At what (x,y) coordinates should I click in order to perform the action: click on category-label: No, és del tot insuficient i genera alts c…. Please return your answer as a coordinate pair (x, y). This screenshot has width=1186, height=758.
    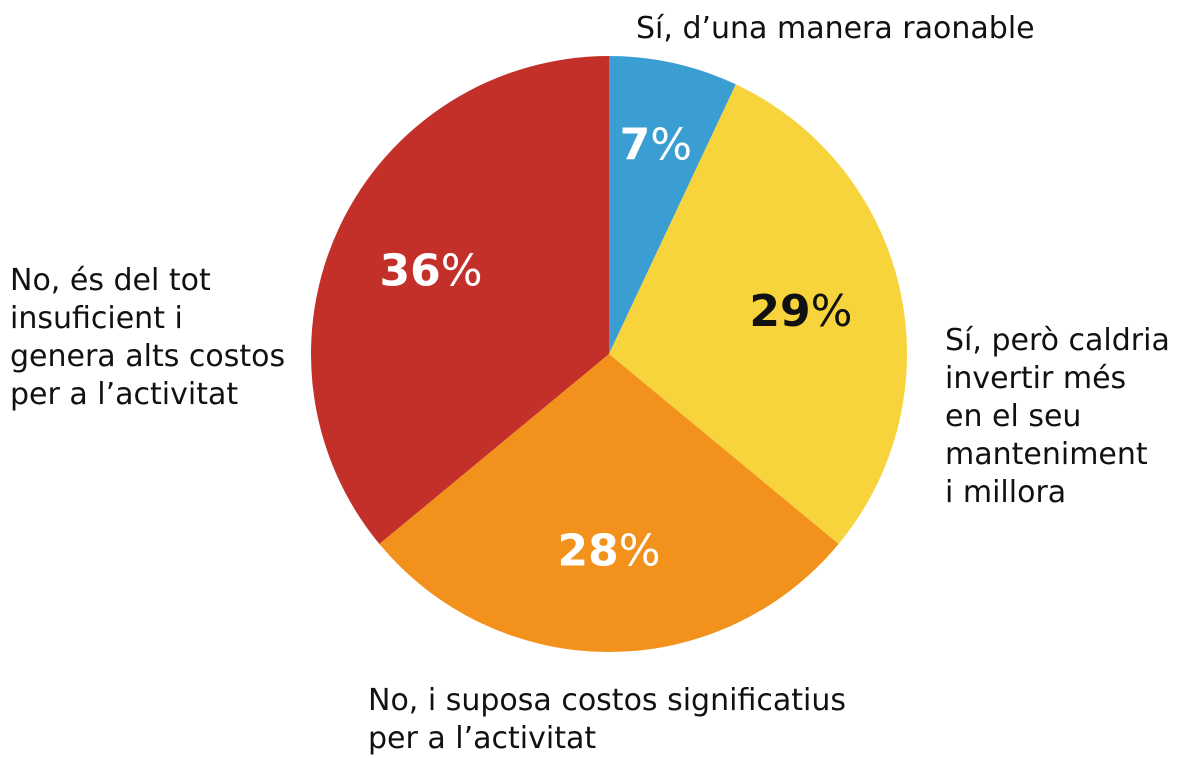
    Looking at the image, I should click on (147, 337).